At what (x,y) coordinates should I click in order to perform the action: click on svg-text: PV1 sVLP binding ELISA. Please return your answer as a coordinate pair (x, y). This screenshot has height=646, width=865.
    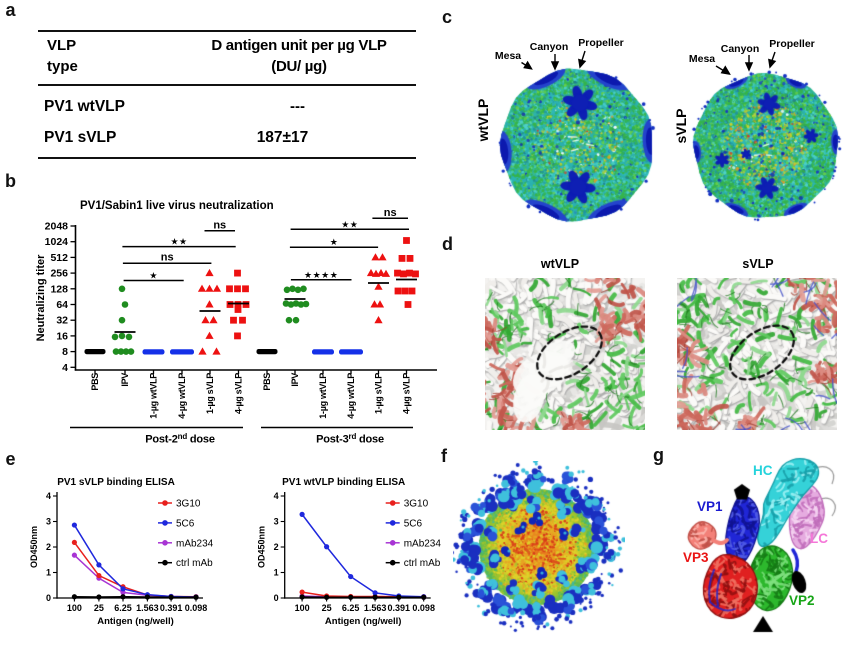
    Looking at the image, I should click on (116, 482).